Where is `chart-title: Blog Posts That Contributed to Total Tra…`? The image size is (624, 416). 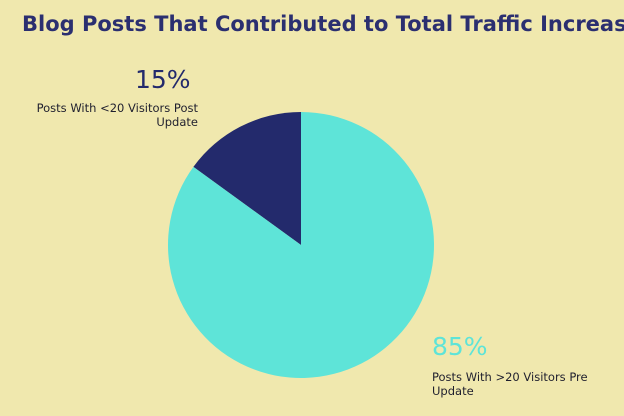
chart-title: Blog Posts That Contributed to Total Tra… is located at coordinates (323, 24).